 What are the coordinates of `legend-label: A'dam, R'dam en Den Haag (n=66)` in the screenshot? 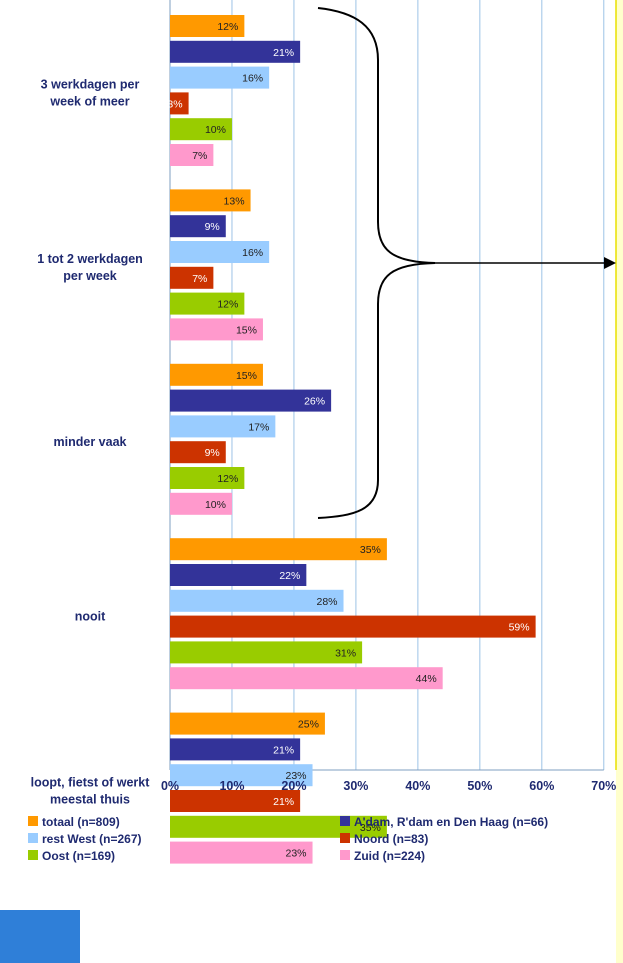 It's located at (451, 822).